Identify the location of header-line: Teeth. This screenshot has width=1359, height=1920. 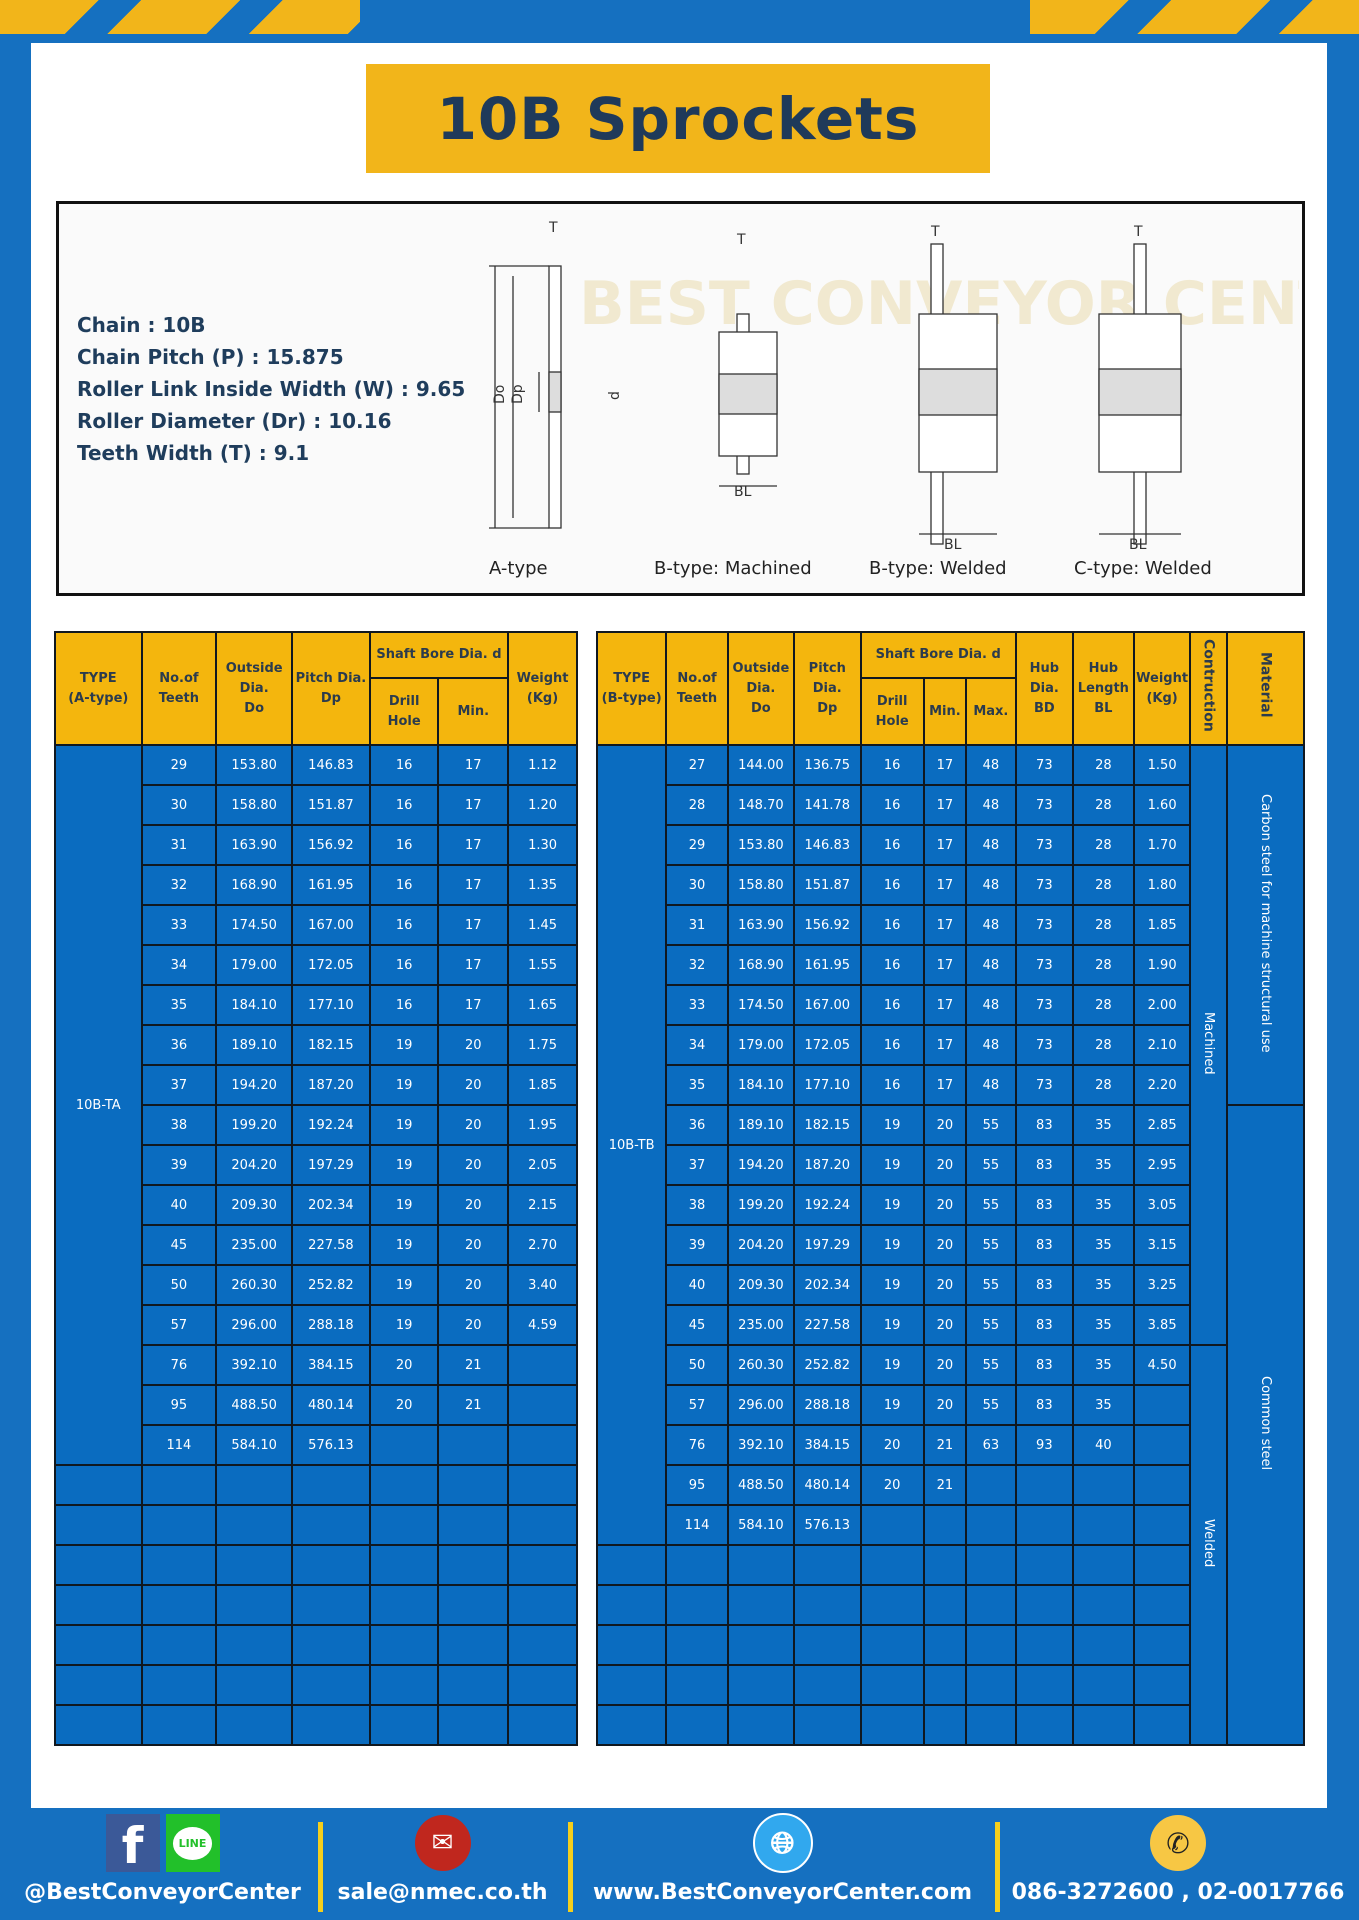
(179, 698).